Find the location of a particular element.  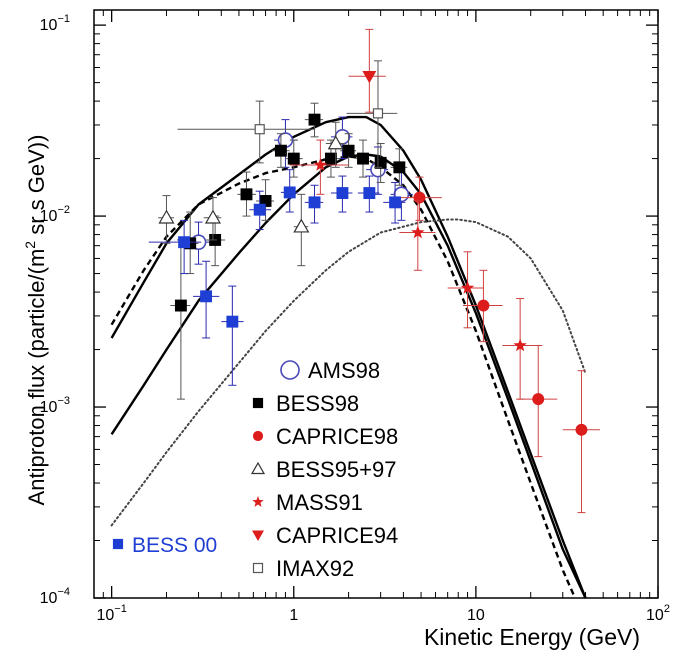

legend-label: CAPRICE94 is located at coordinates (337, 535).